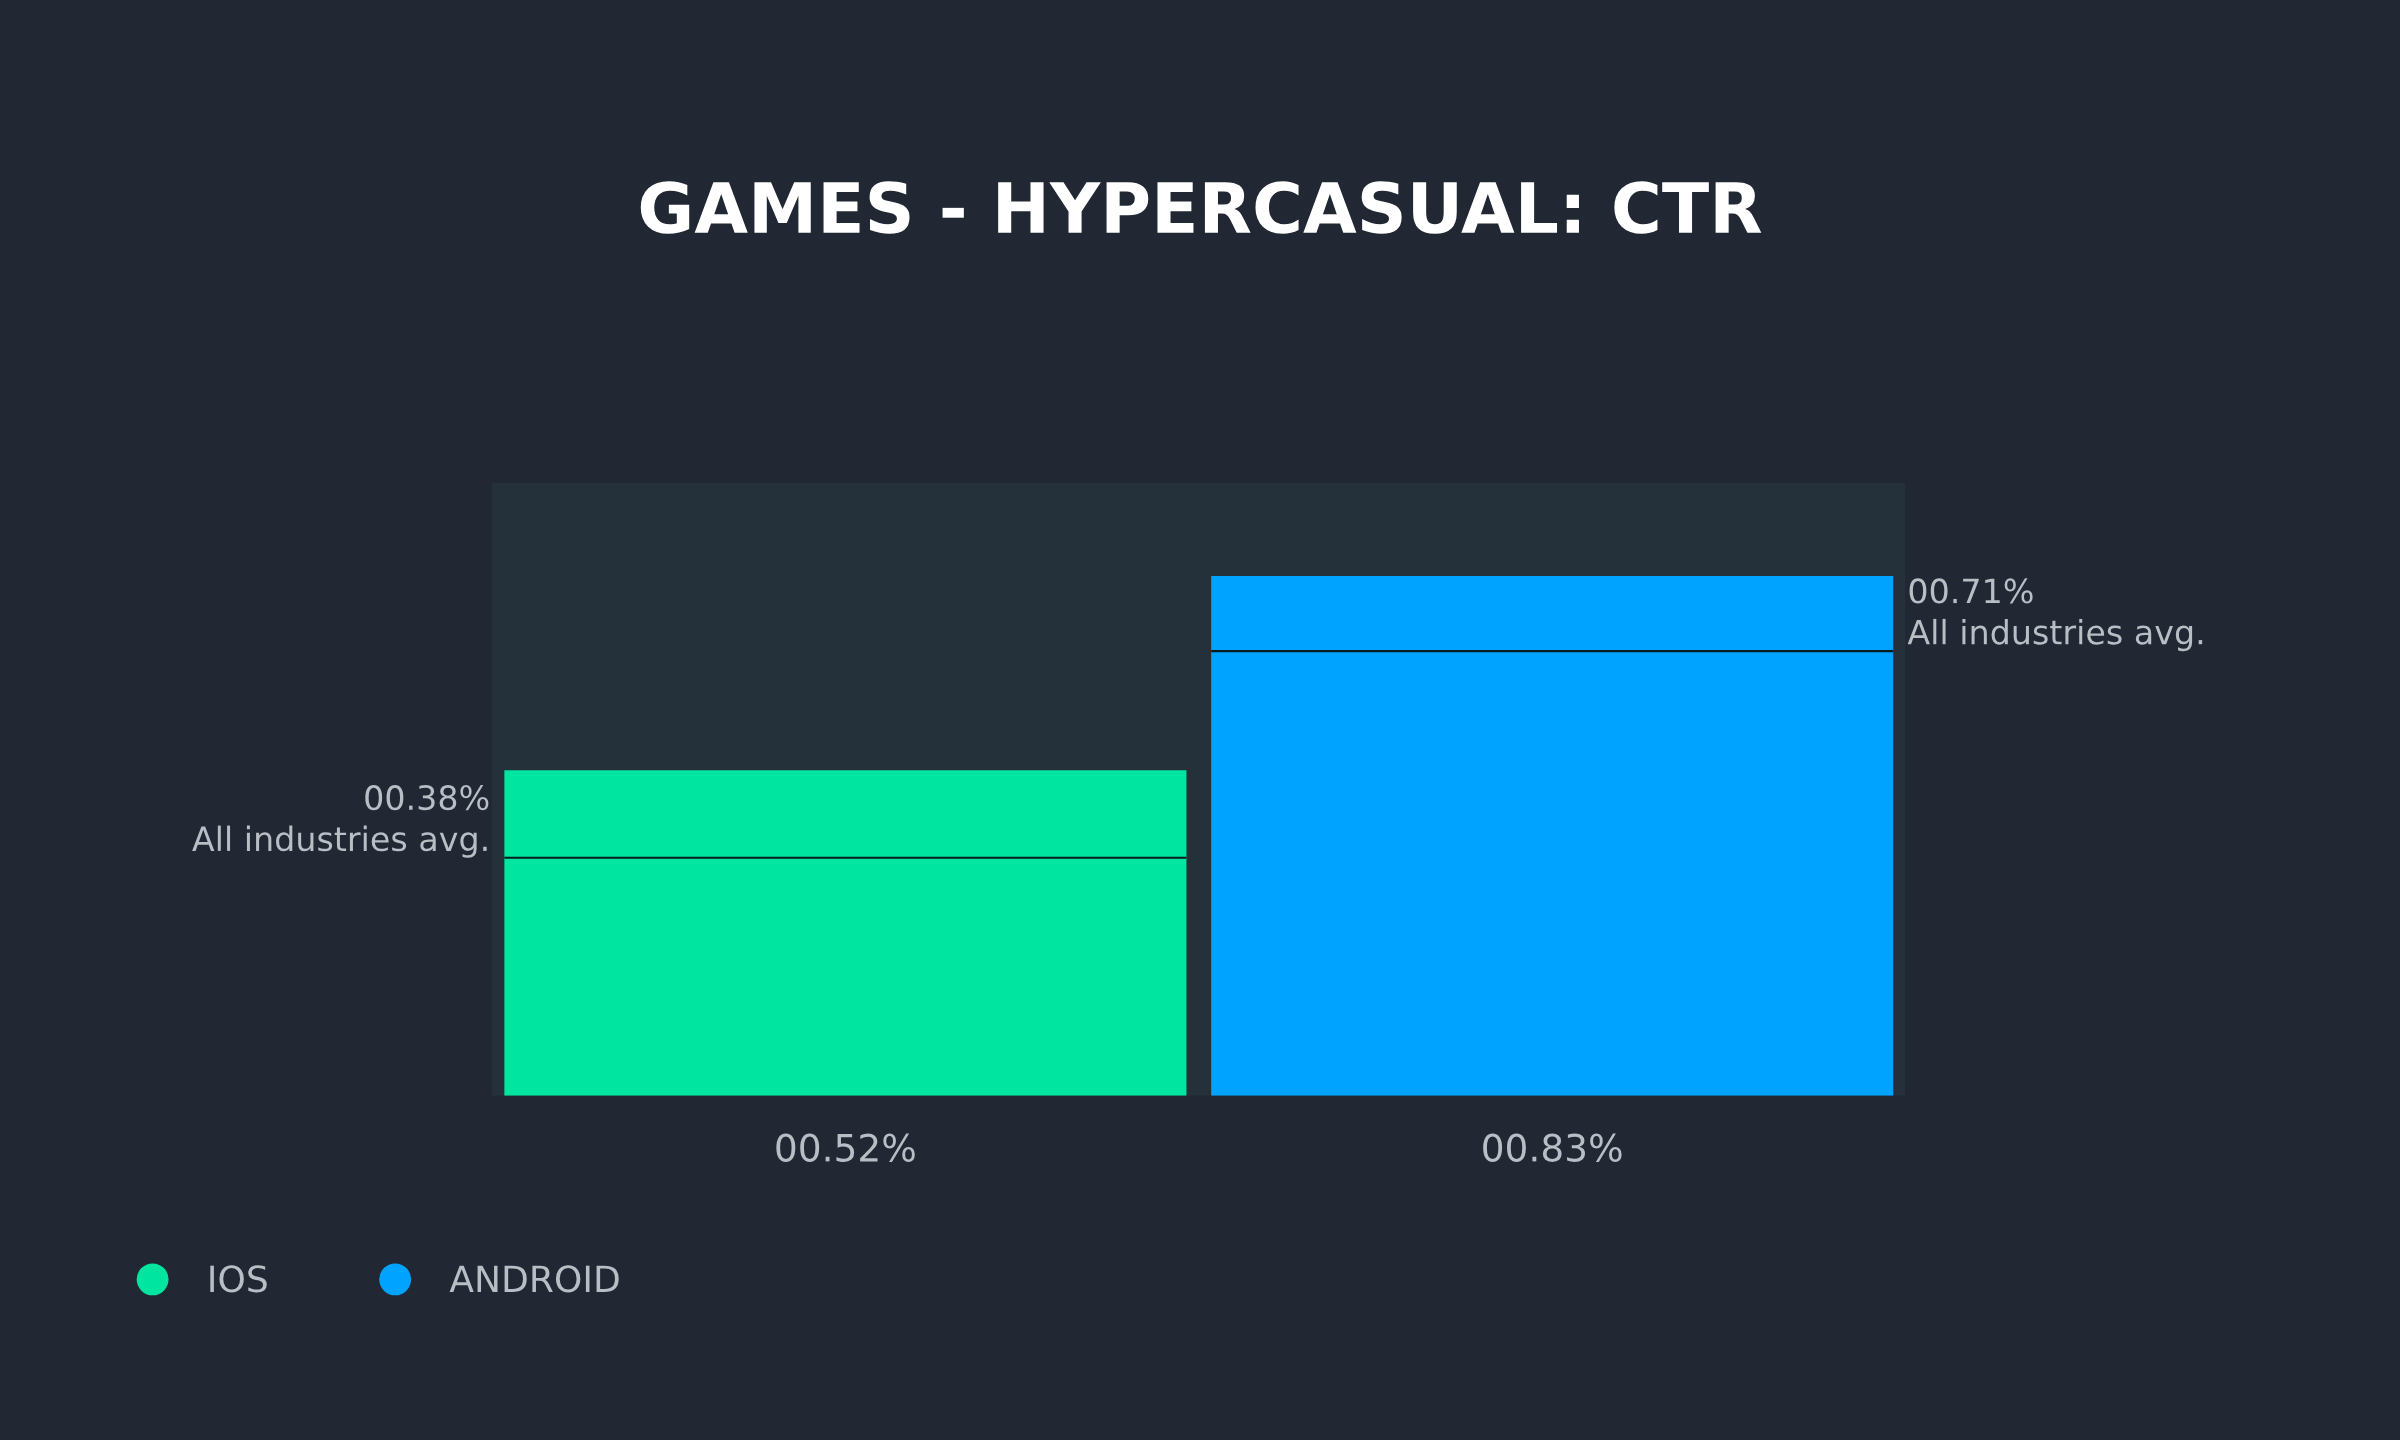  I want to click on legend-label: IOS, so click(238, 1279).